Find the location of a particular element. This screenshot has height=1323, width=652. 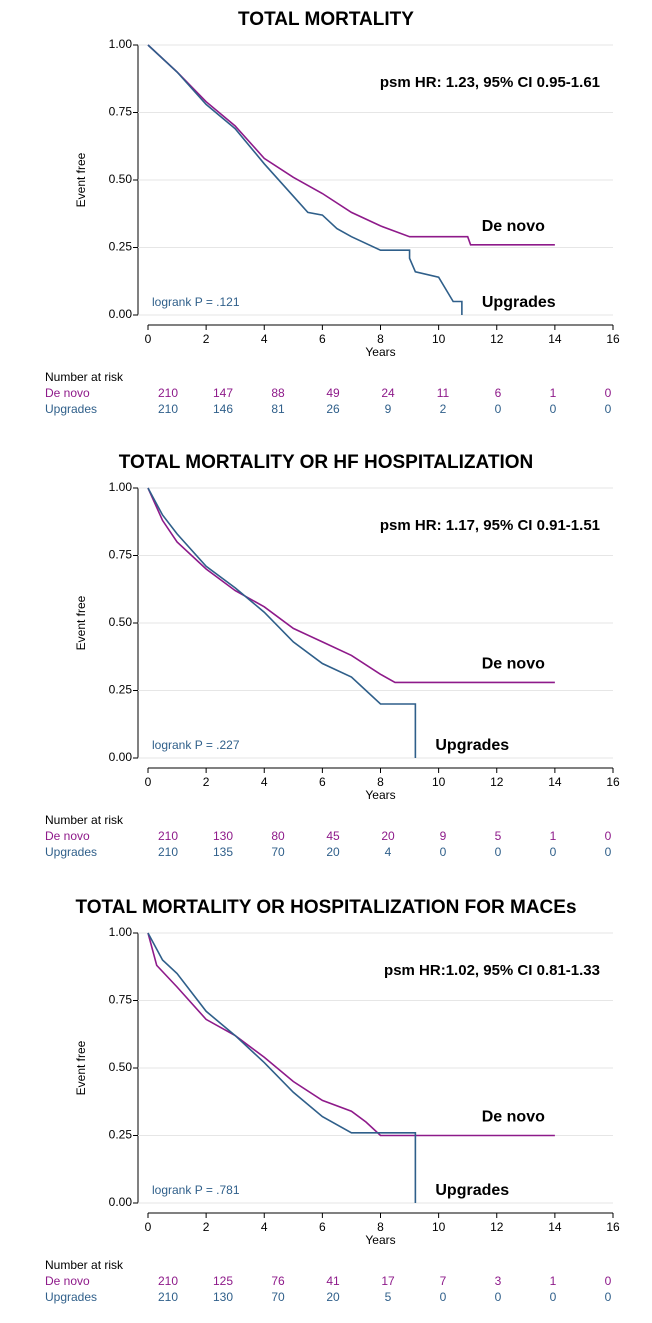

risk-value: 80 is located at coordinates (278, 836).